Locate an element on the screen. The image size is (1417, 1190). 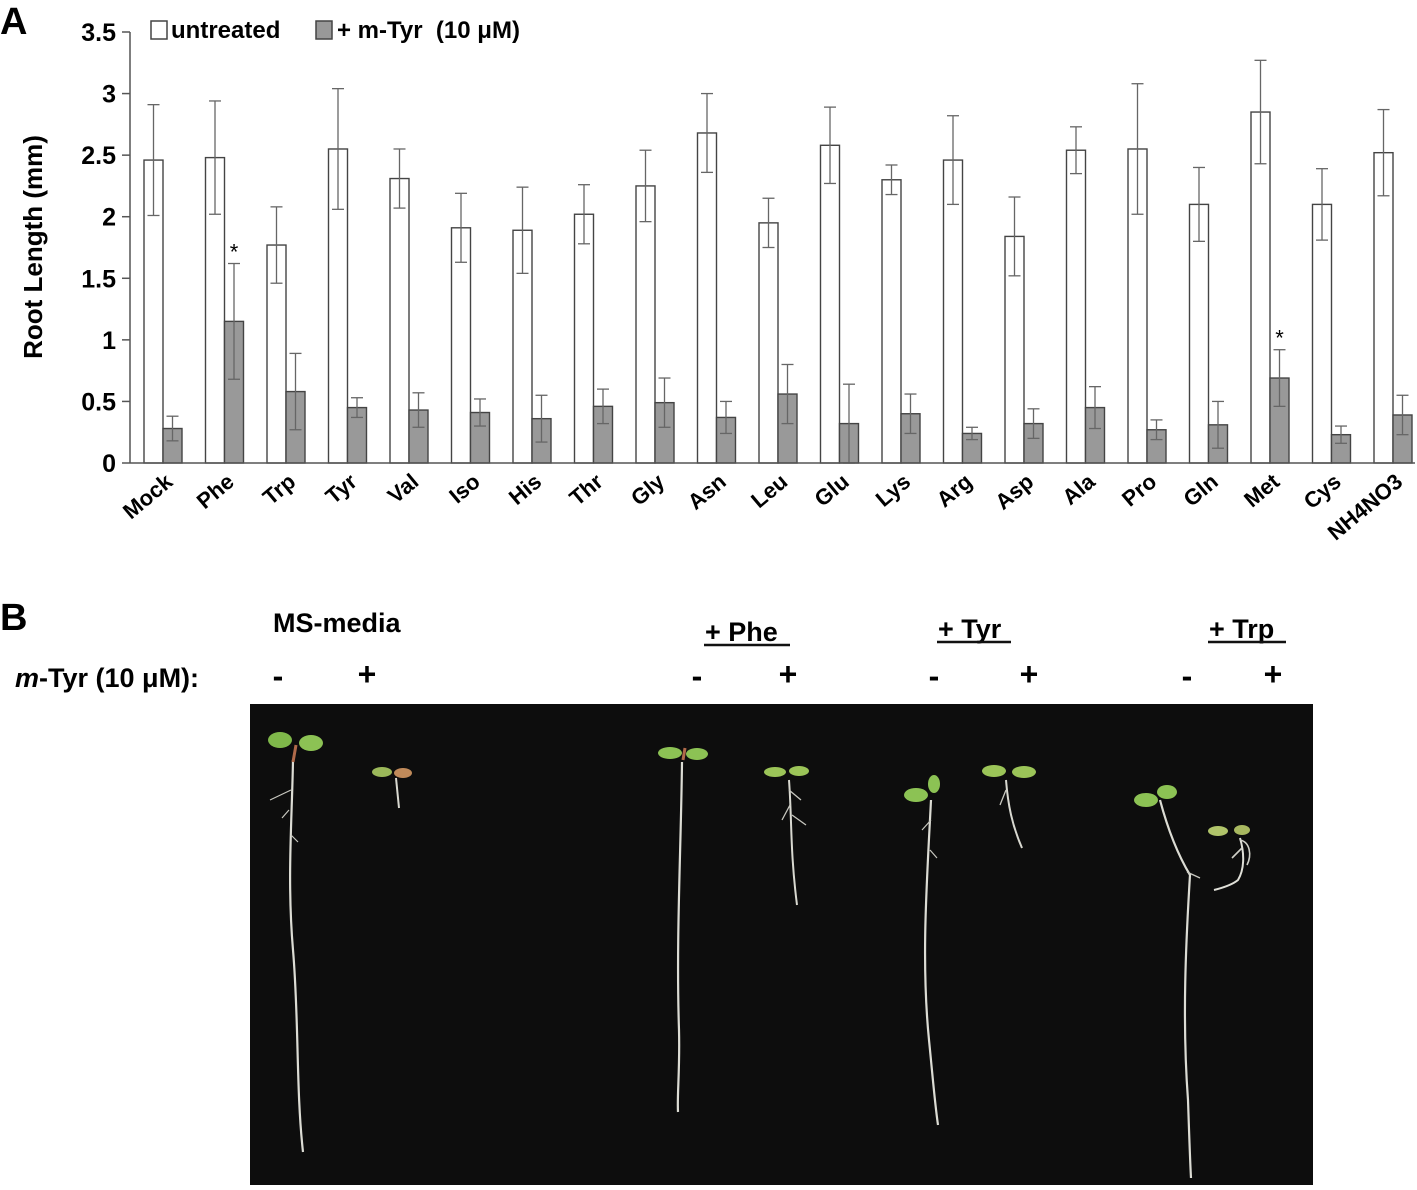
error-bar-mtyr-arg is located at coordinates (972, 433).